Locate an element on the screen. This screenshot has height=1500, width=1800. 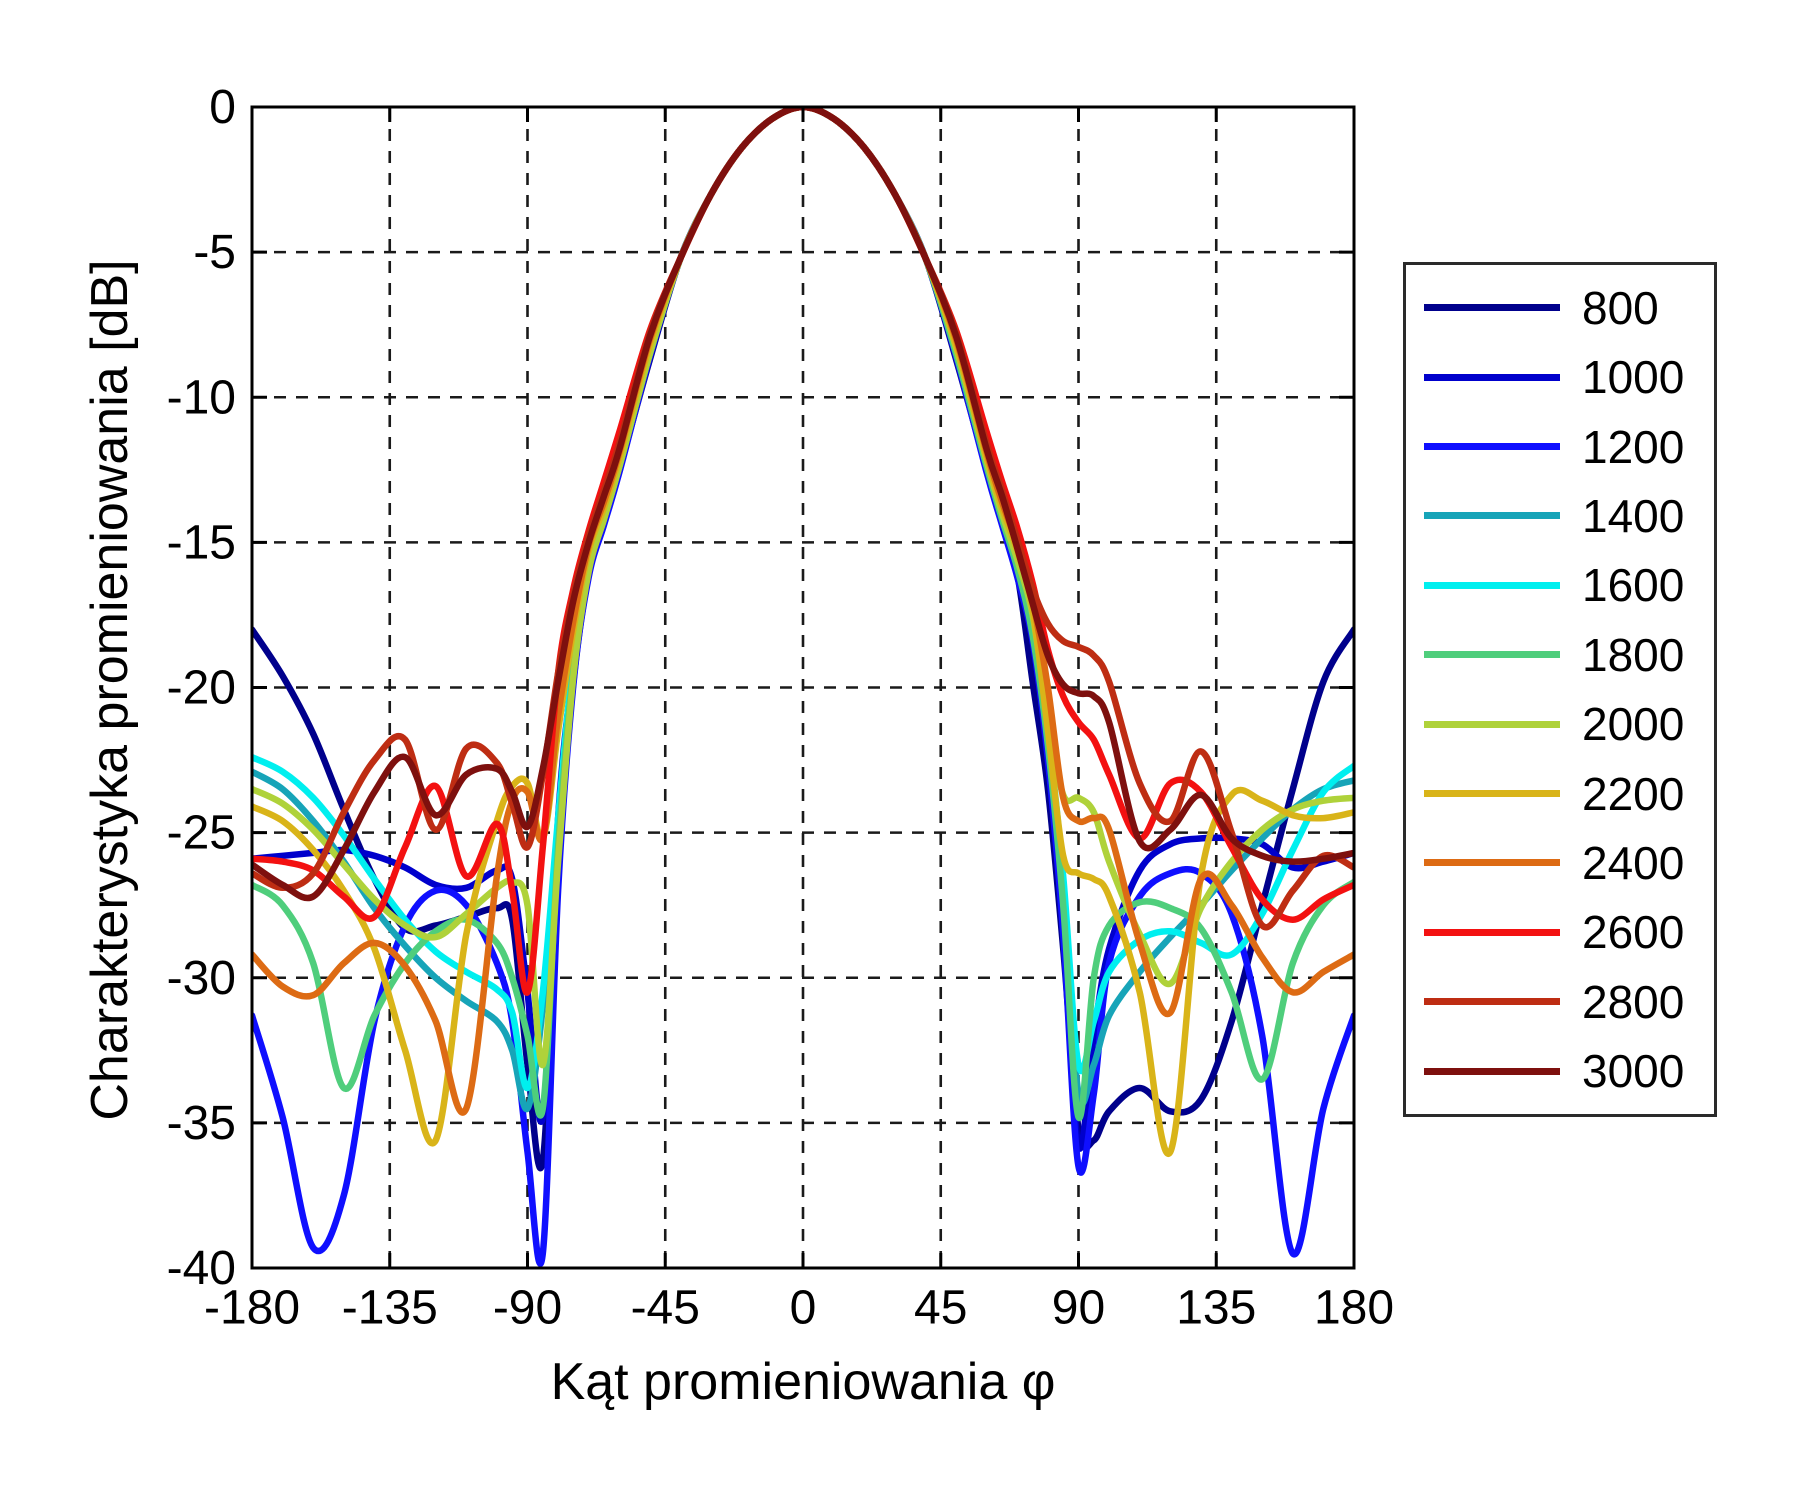
x-tick-label: -135 is located at coordinates (390, 1308).